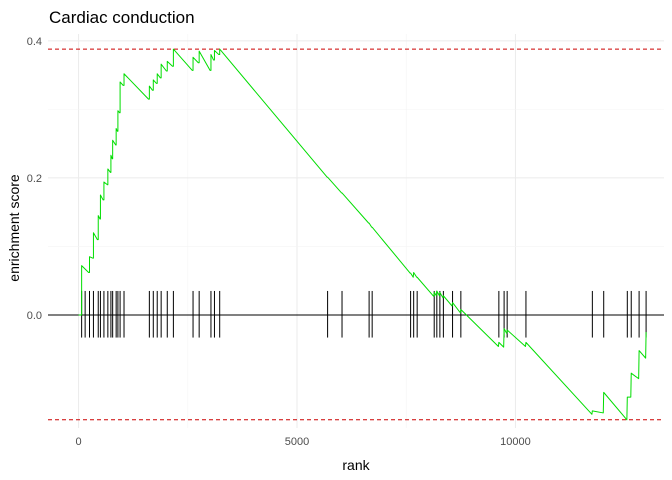 Image resolution: width=672 pixels, height=480 pixels. Describe the element at coordinates (34, 42) in the screenshot. I see `y-tick-label: 0.4` at that location.